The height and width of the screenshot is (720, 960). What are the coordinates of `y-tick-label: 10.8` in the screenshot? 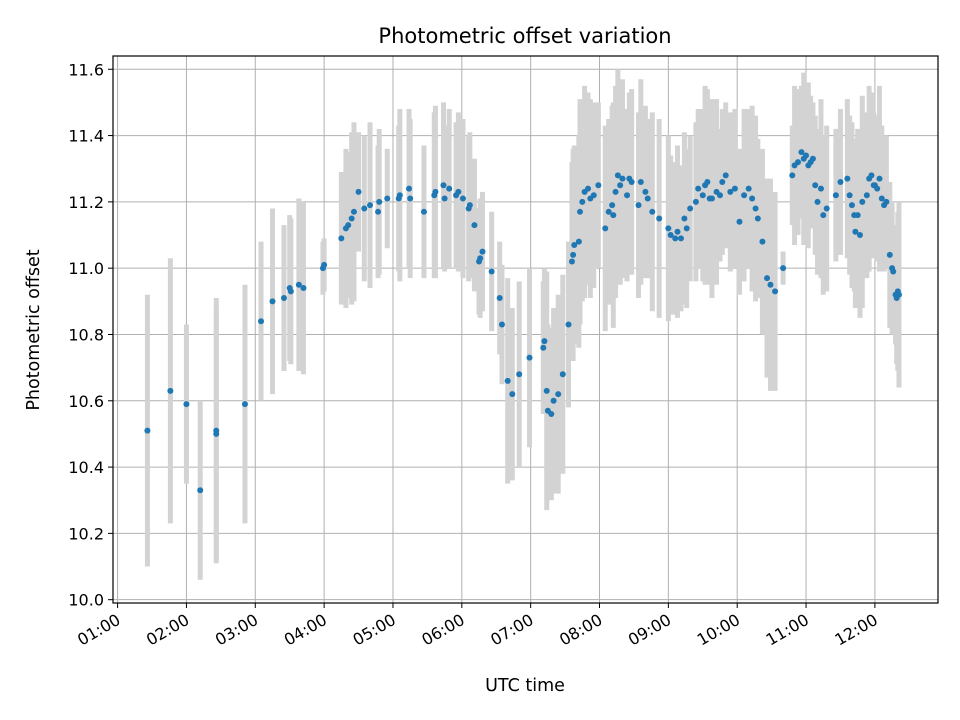 It's located at (86, 334).